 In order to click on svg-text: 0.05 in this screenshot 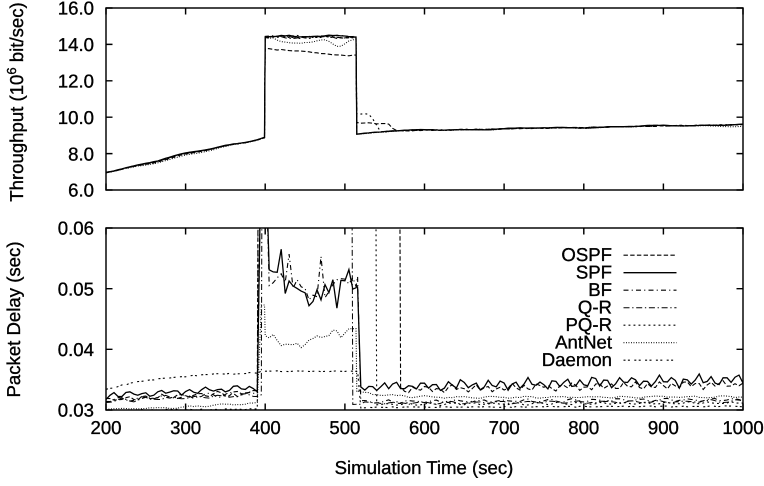, I will do `click(76, 288)`.